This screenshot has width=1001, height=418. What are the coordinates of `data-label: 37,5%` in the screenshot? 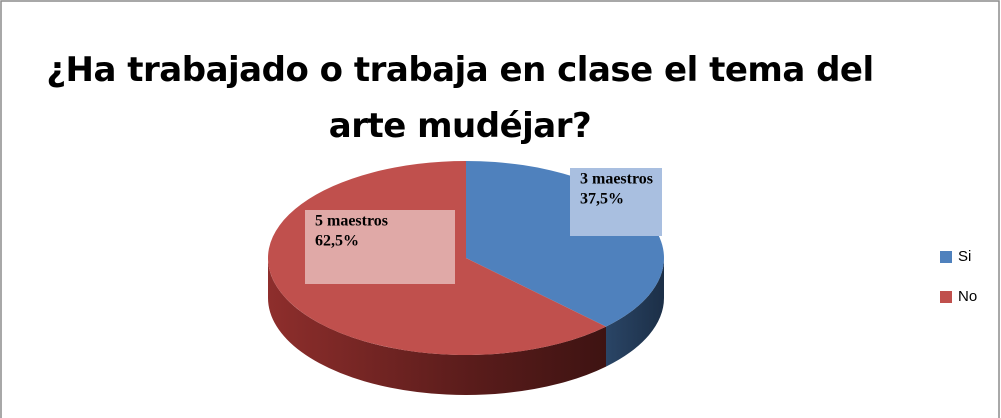 It's located at (602, 199).